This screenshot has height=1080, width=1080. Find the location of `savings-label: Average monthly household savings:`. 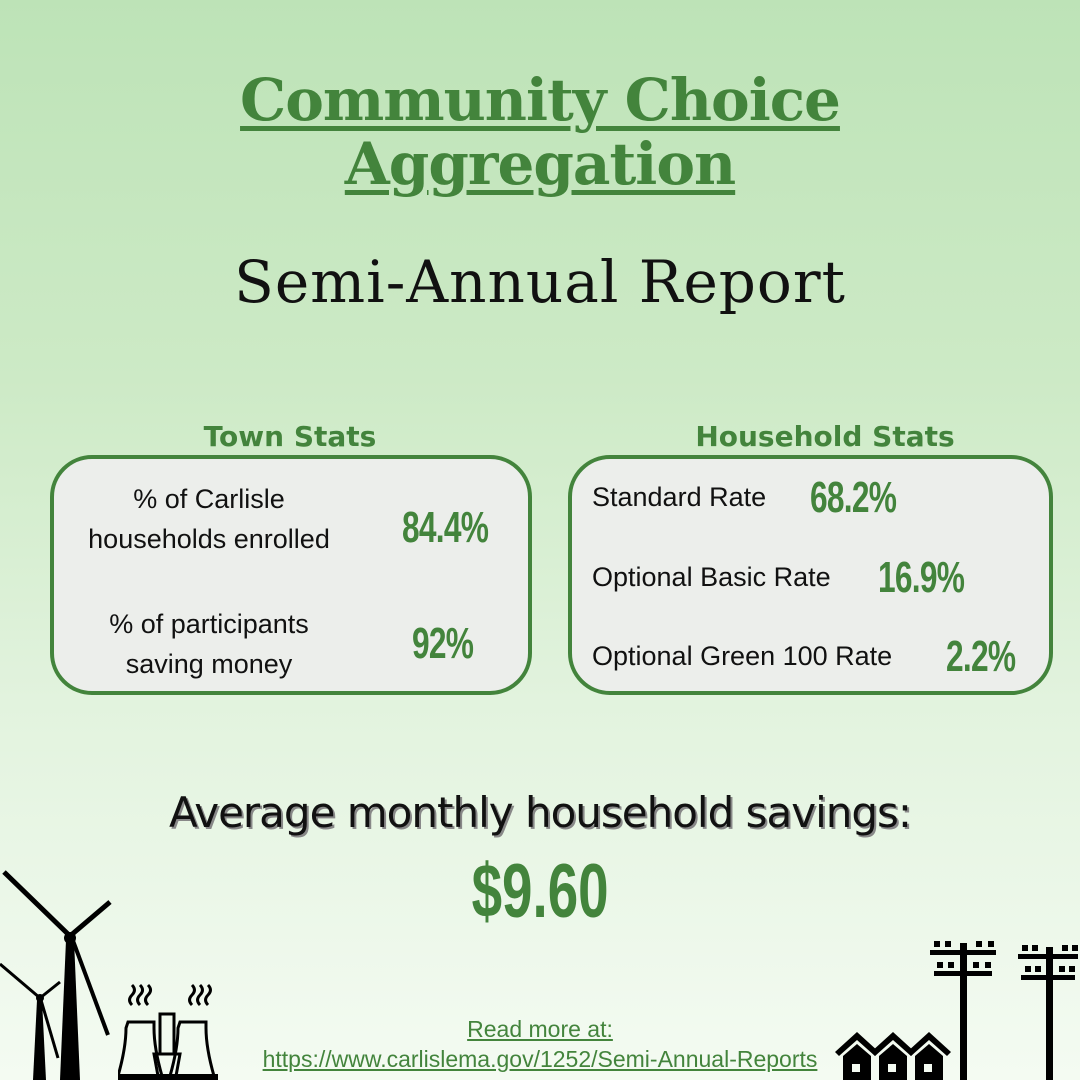

savings-label: Average monthly household savings: is located at coordinates (540, 812).